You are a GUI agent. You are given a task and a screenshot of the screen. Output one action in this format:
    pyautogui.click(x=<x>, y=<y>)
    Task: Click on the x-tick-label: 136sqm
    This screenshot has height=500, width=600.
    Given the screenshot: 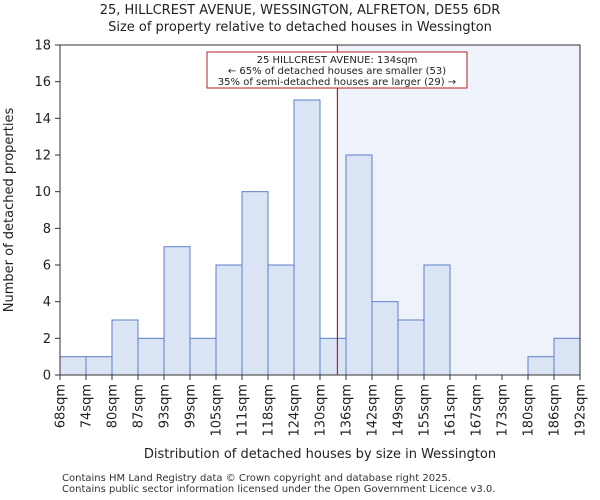 What is the action you would take?
    pyautogui.click(x=347, y=410)
    